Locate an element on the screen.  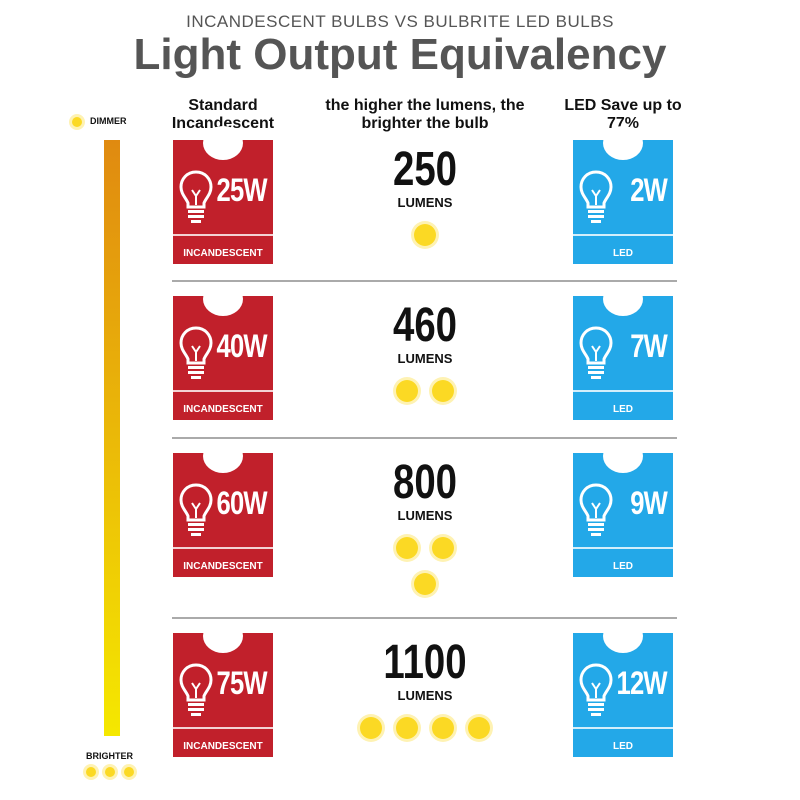
incandescent-card: 40W INCANDESCENT is located at coordinates (223, 351).